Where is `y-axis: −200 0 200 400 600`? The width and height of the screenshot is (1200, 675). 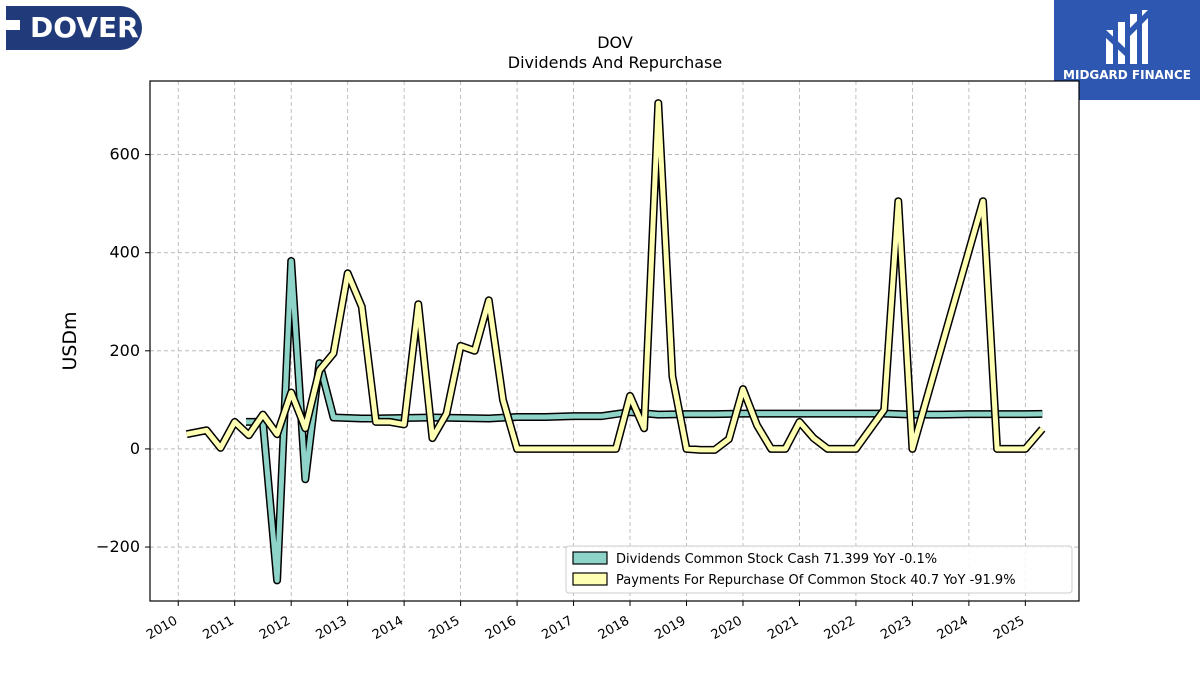 y-axis: −200 0 200 400 600 is located at coordinates (123, 350).